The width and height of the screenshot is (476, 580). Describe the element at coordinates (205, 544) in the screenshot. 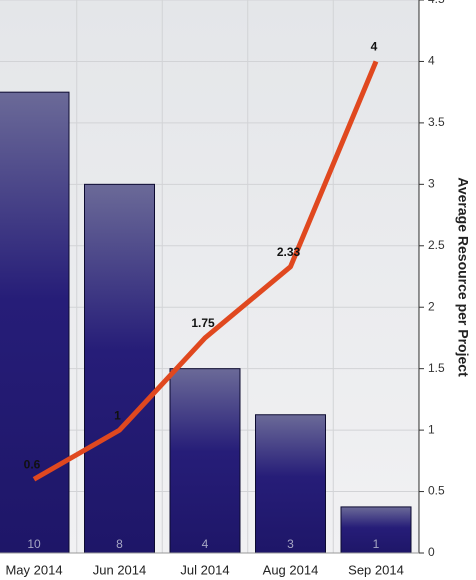

I see `bar-value-label: 4` at that location.